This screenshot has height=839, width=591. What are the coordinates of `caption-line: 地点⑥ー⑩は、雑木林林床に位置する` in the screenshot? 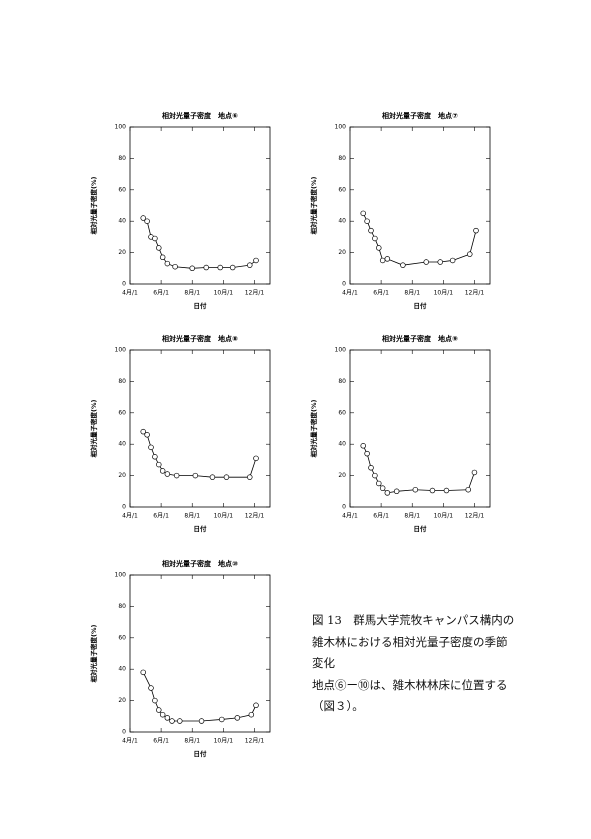 It's located at (410, 684).